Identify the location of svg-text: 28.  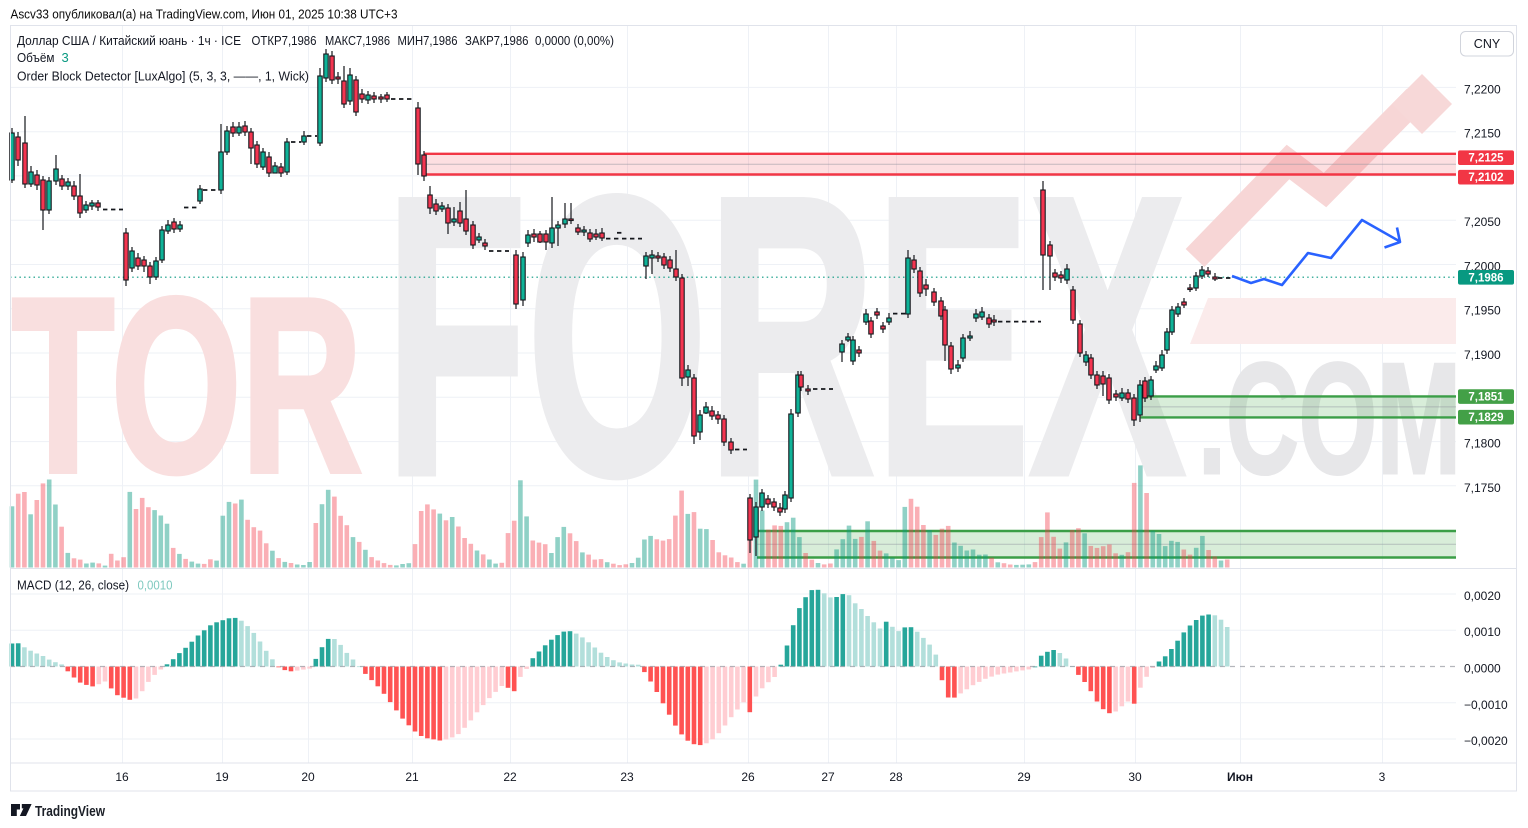
(896, 777).